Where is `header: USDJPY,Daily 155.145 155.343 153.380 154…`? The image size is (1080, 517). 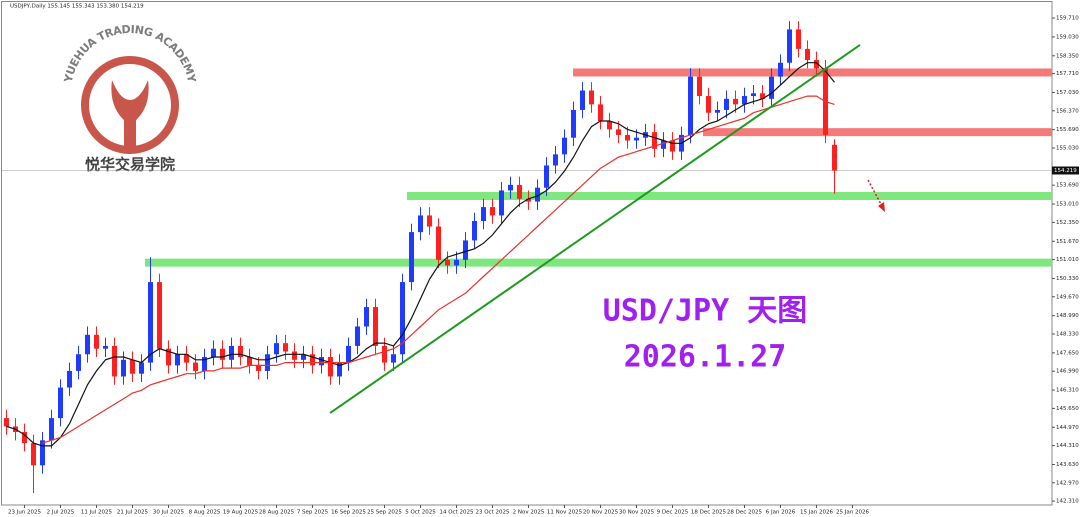
header: USDJPY,Daily 155.145 155.343 153.380 154… is located at coordinates (77, 7).